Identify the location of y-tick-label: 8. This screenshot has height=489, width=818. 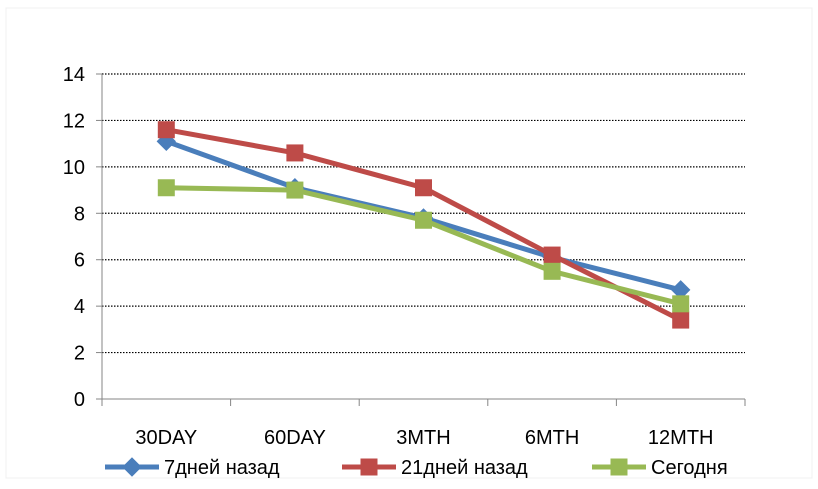
(79, 214).